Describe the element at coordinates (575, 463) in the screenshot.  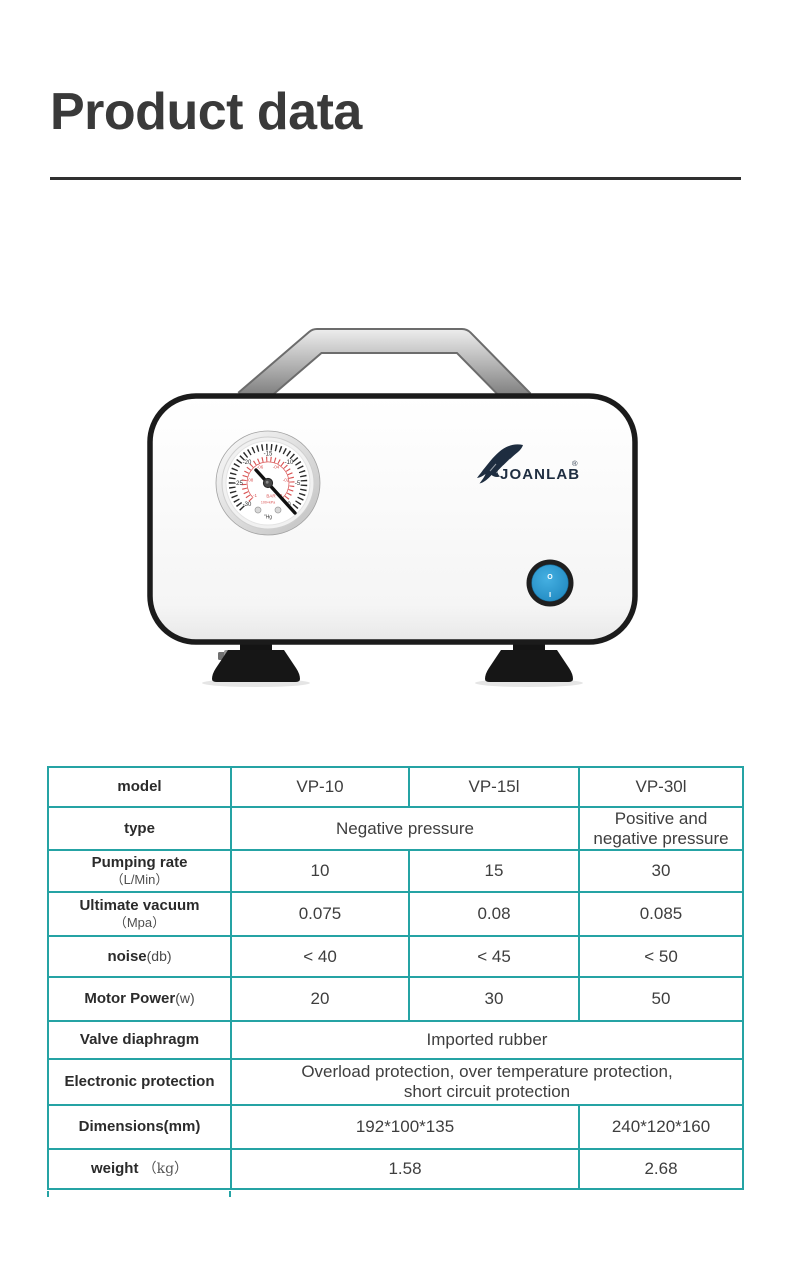
I see `registered-mark: ®` at that location.